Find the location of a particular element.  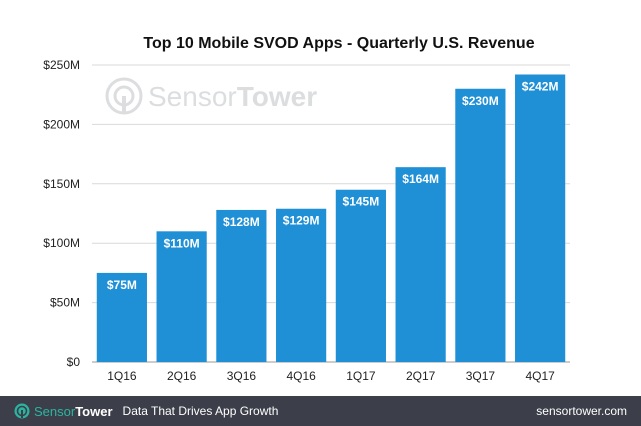

footer-tagline: Data That Drives App Growth is located at coordinates (200, 411).